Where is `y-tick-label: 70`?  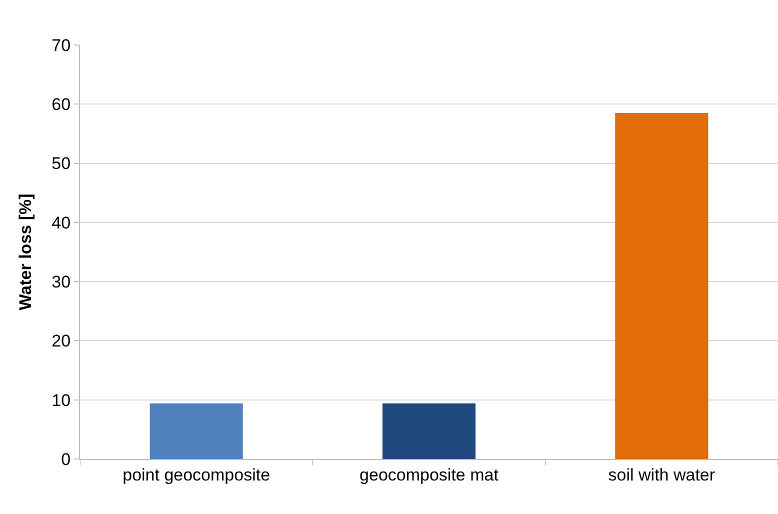 y-tick-label: 70 is located at coordinates (61, 45).